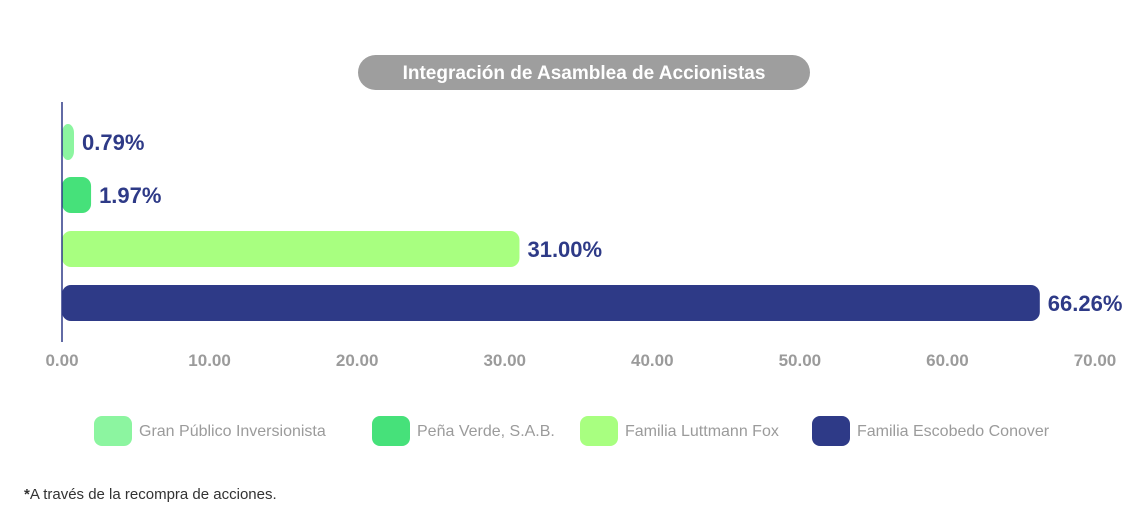 The width and height of the screenshot is (1141, 527). I want to click on chart-title-text: Integración de Asamblea de Accionistas, so click(584, 73).